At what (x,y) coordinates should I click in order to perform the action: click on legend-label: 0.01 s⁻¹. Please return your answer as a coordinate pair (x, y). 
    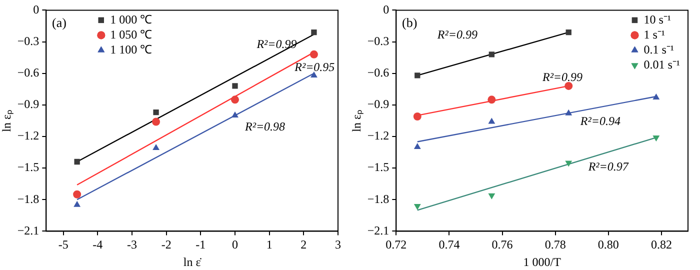
    Looking at the image, I should click on (662, 64).